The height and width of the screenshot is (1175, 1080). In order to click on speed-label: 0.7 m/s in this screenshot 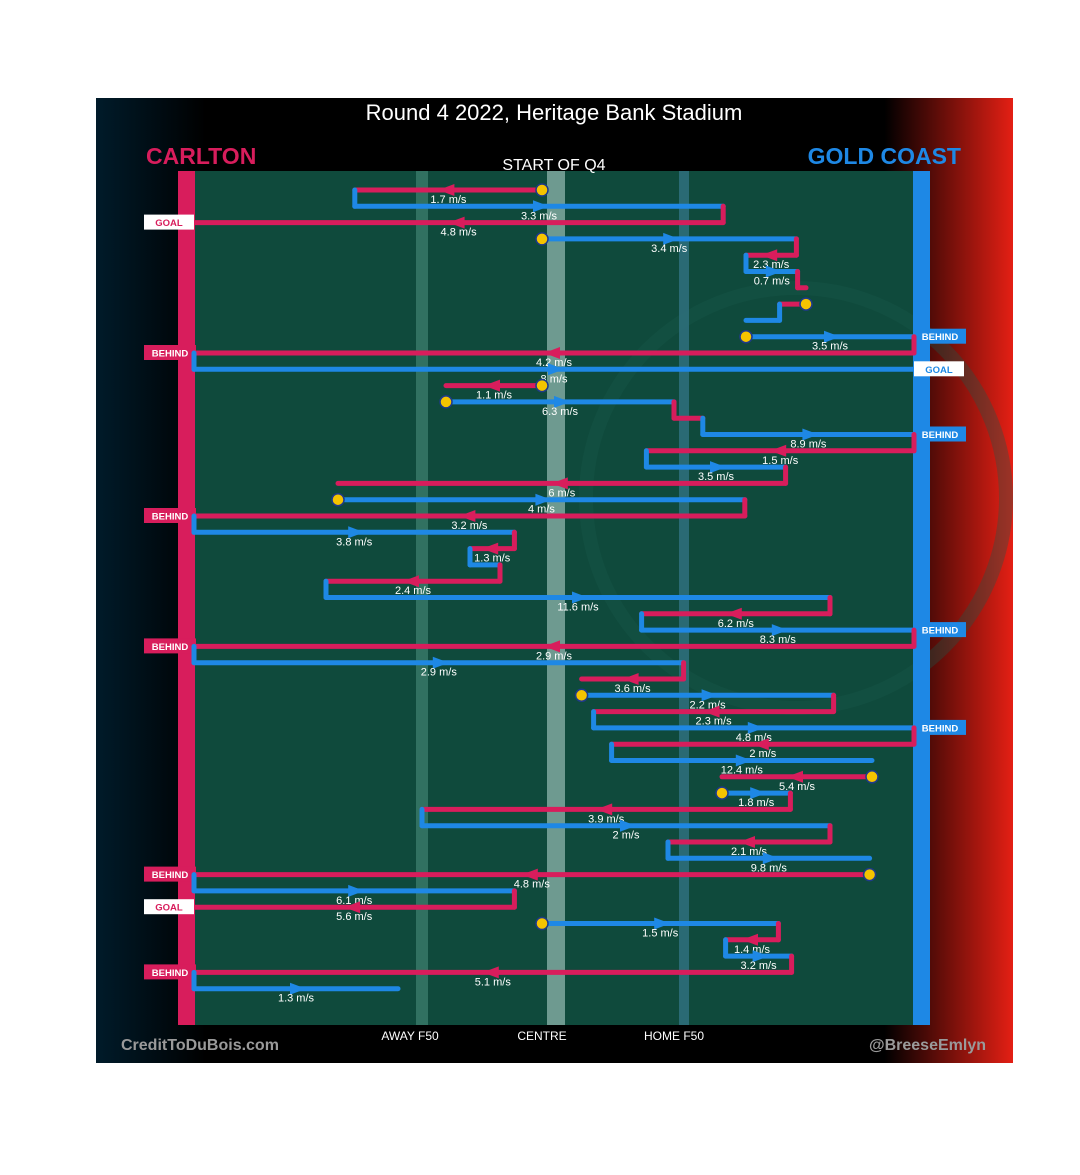, I will do `click(772, 282)`.